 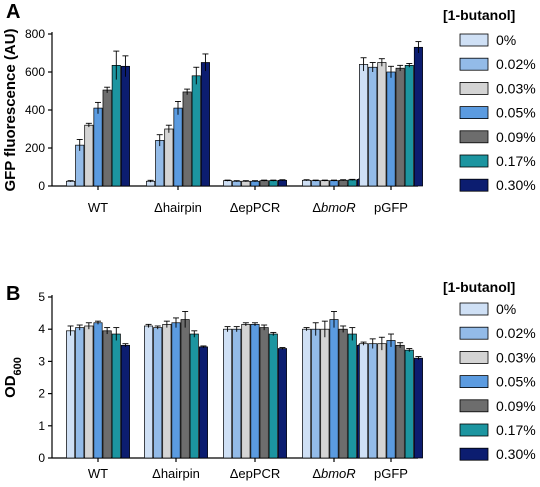 I want to click on y-tick-label: 2, so click(x=41, y=394).